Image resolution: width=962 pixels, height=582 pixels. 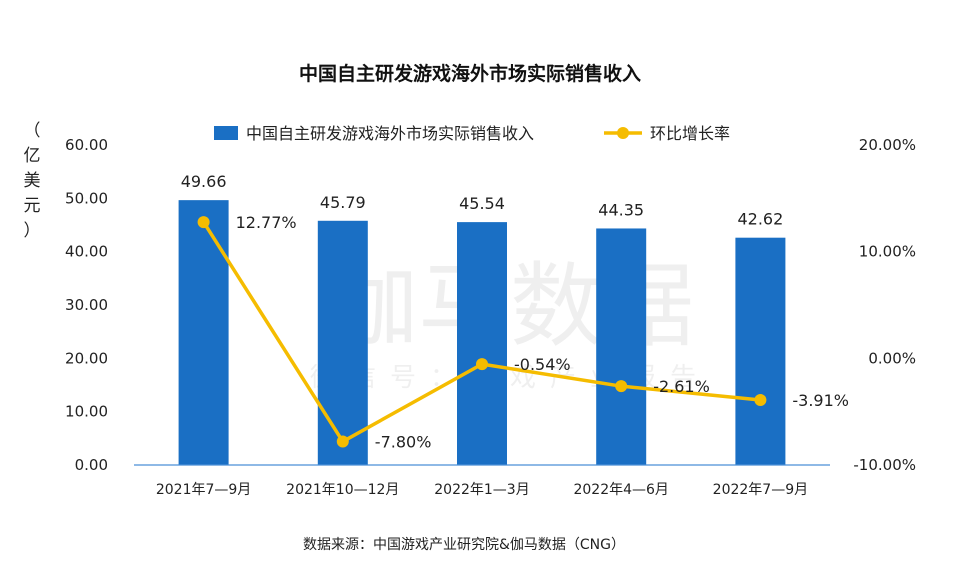 I want to click on y-tick-label: 40.00, so click(x=86, y=252).